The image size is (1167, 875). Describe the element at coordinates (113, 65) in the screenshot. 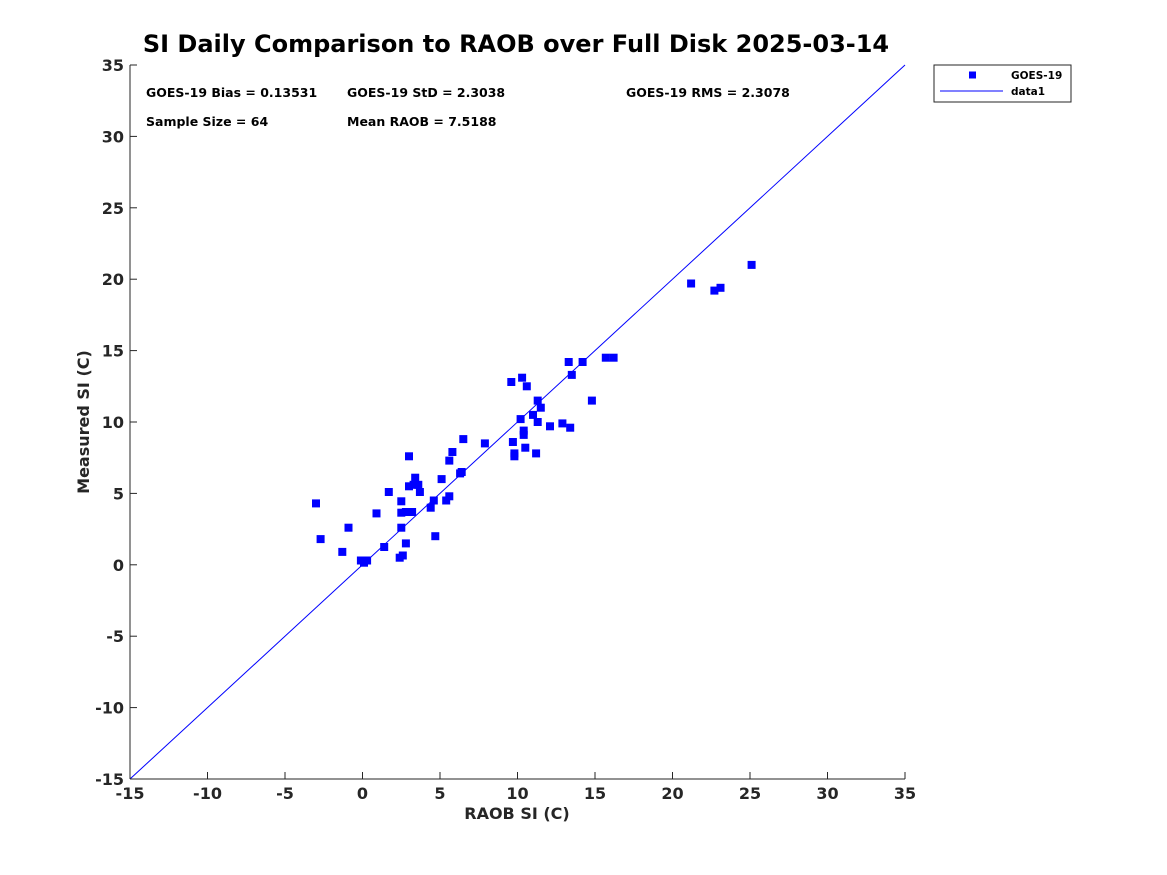

I see `y-tick-label: 35` at that location.